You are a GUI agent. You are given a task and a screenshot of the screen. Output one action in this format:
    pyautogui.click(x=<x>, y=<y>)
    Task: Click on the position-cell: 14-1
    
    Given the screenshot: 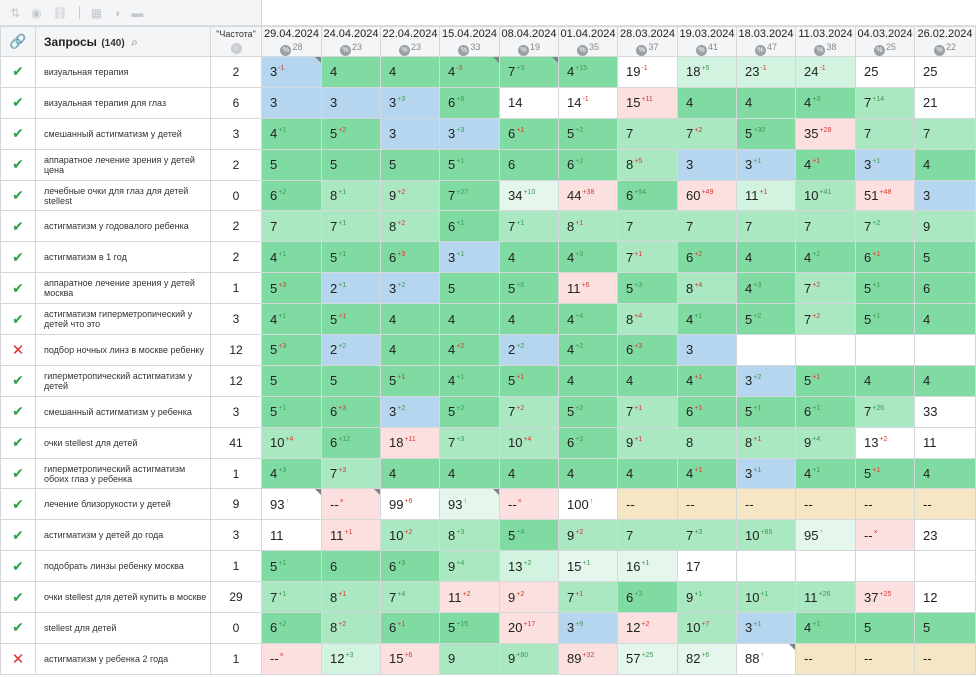 What is the action you would take?
    pyautogui.click(x=588, y=102)
    